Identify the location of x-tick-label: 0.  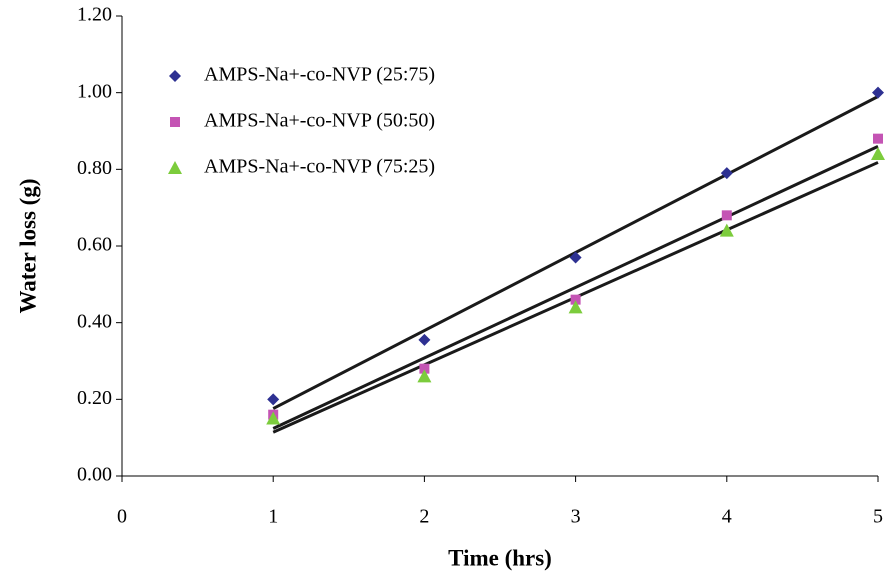
(122, 517).